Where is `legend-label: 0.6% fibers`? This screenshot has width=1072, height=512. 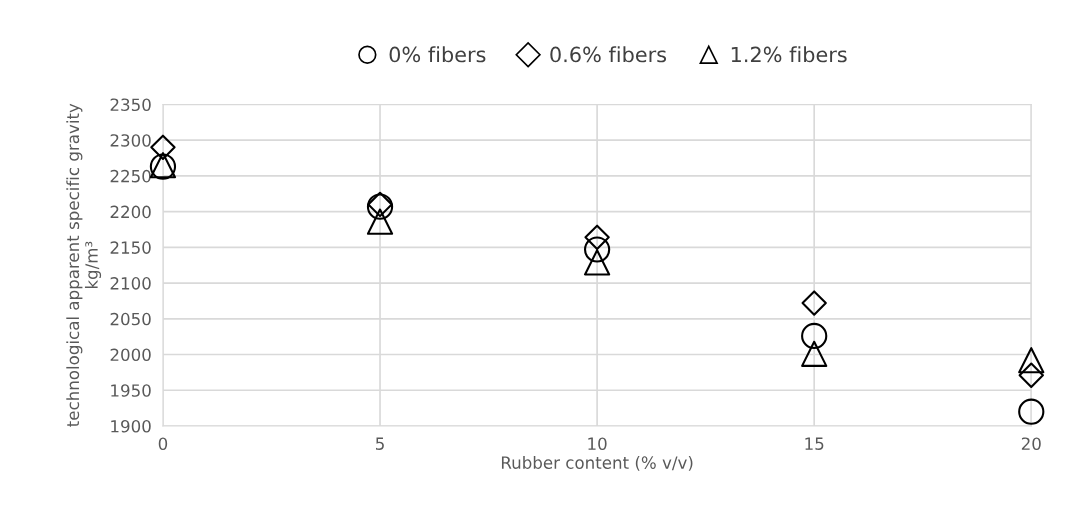 legend-label: 0.6% fibers is located at coordinates (608, 54).